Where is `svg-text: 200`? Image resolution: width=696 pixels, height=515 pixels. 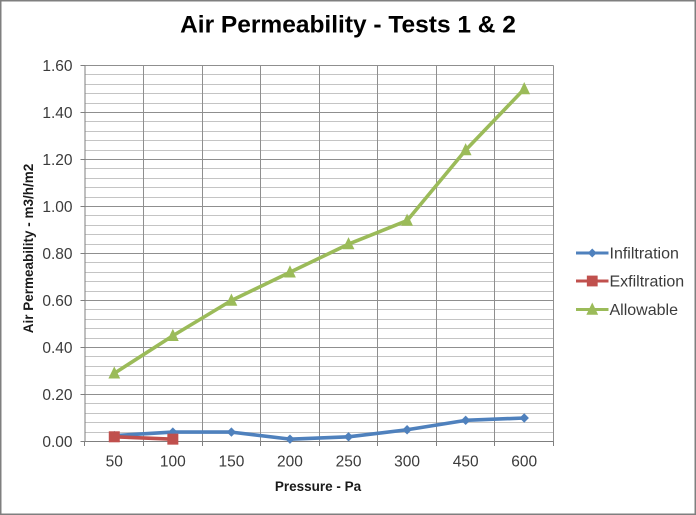
svg-text: 200 is located at coordinates (290, 461).